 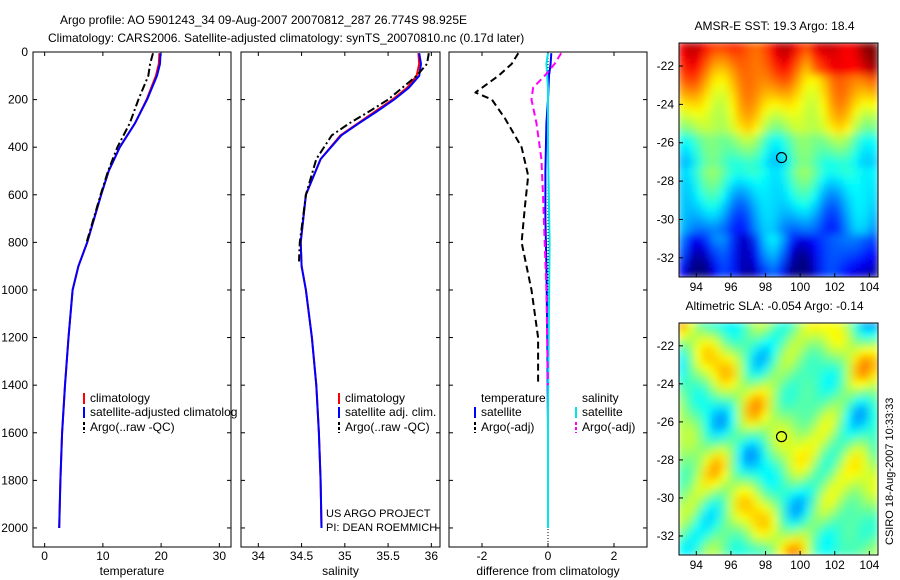 I want to click on salinity-x-axis-label: salinity, so click(x=340, y=571).